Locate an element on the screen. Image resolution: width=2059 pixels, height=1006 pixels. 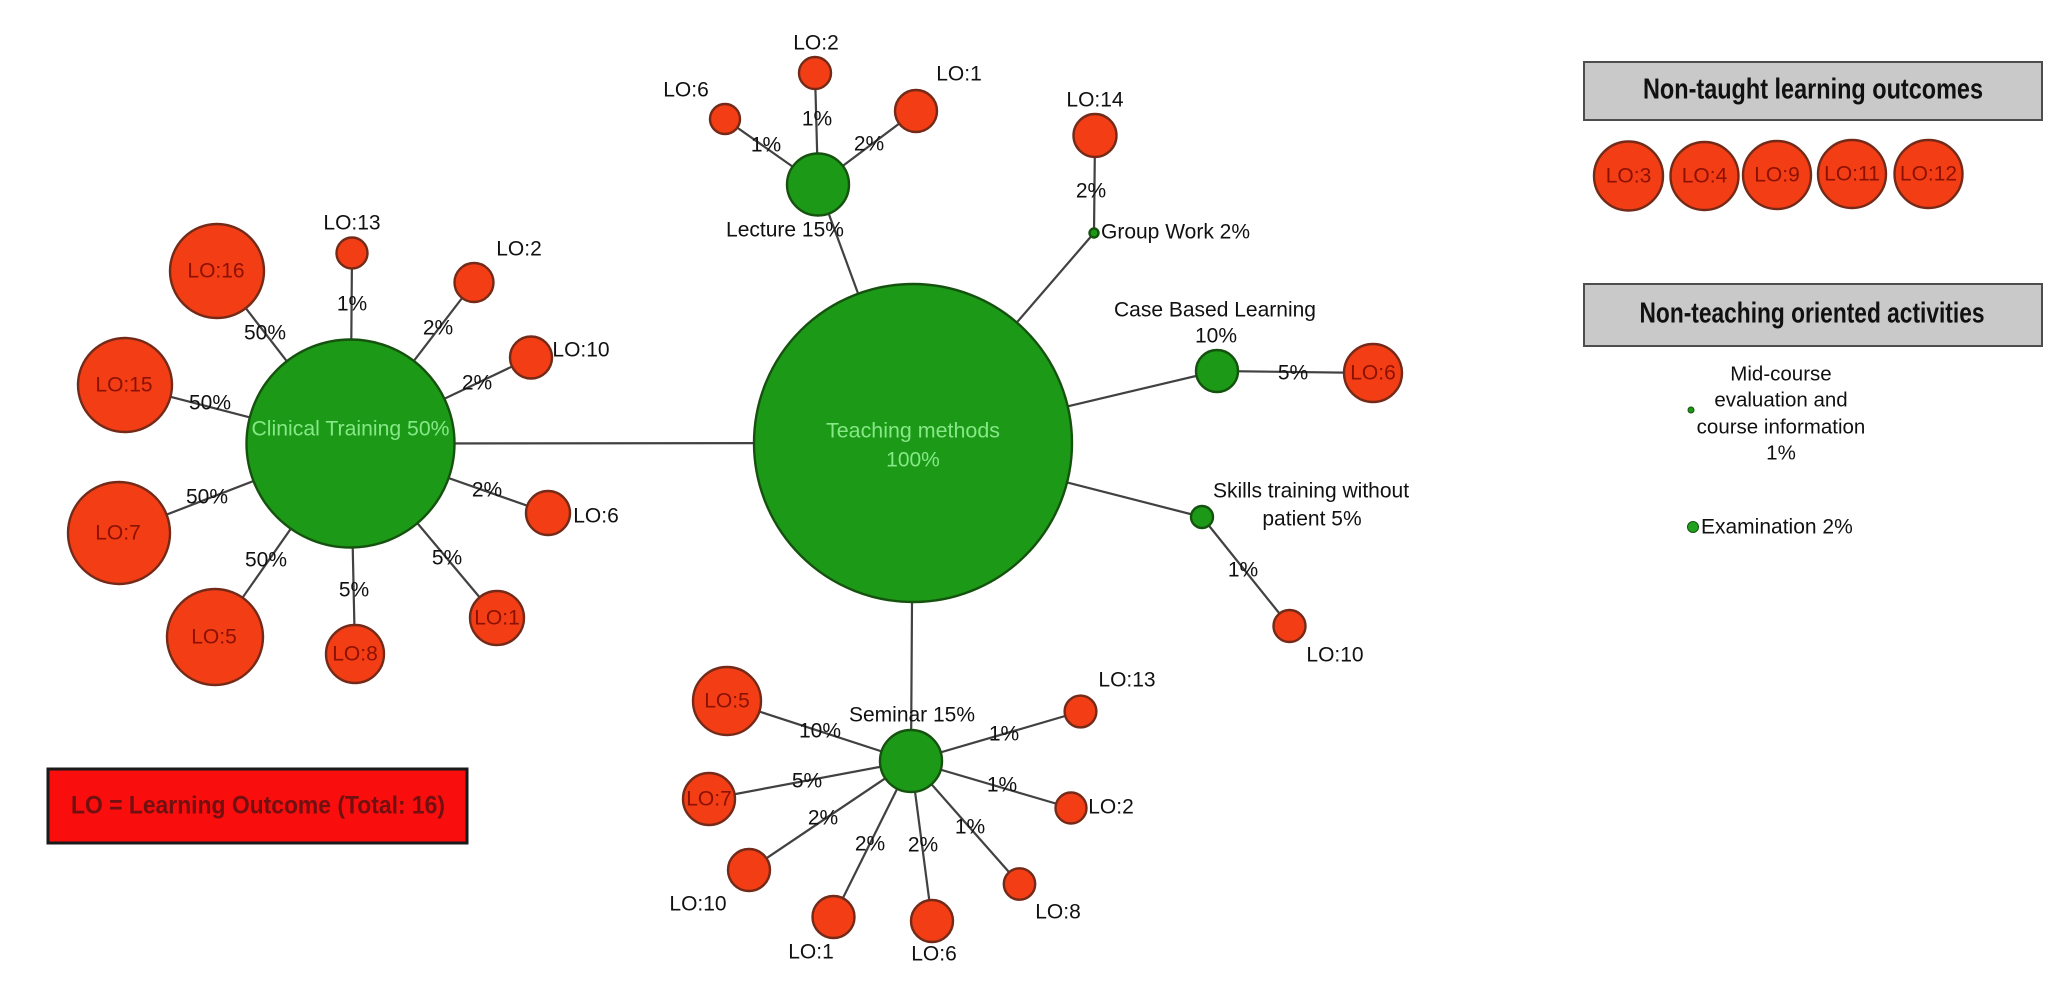
svg-text: Group Work 2% is located at coordinates (1175, 232).